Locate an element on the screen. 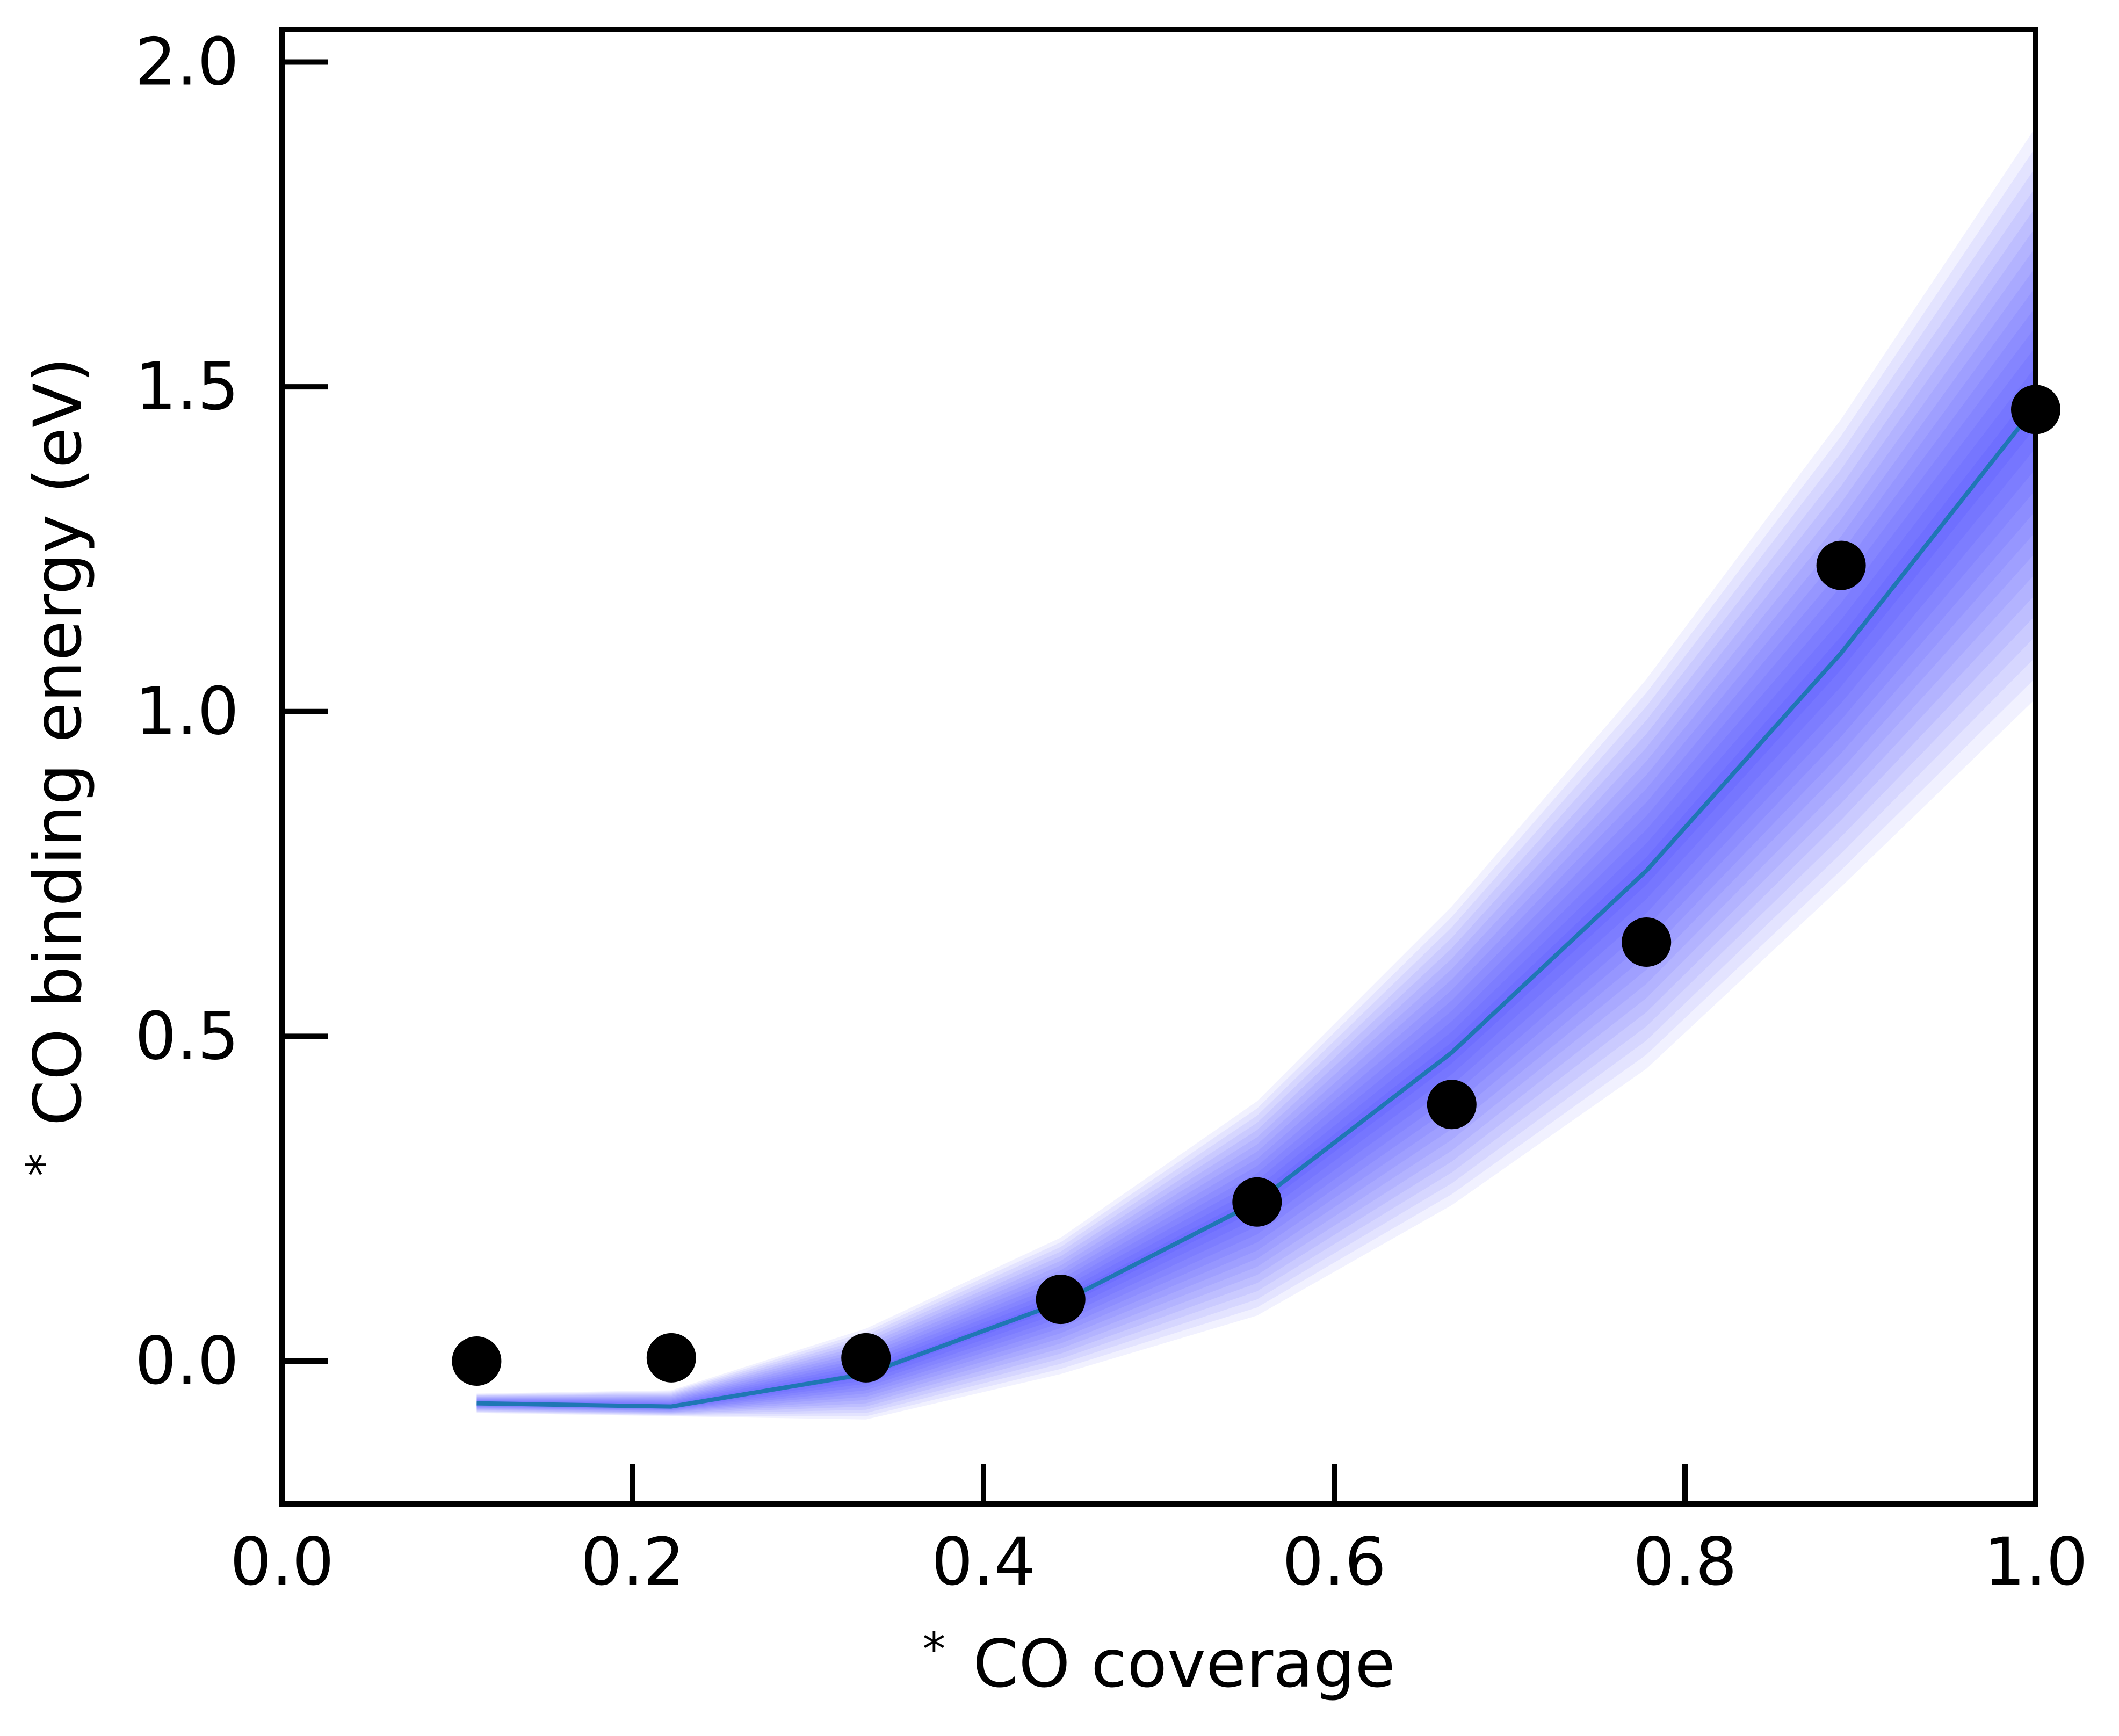 The image size is (2119, 1736). y-axis-title: * CO binding energy (eV) is located at coordinates (48, 766).